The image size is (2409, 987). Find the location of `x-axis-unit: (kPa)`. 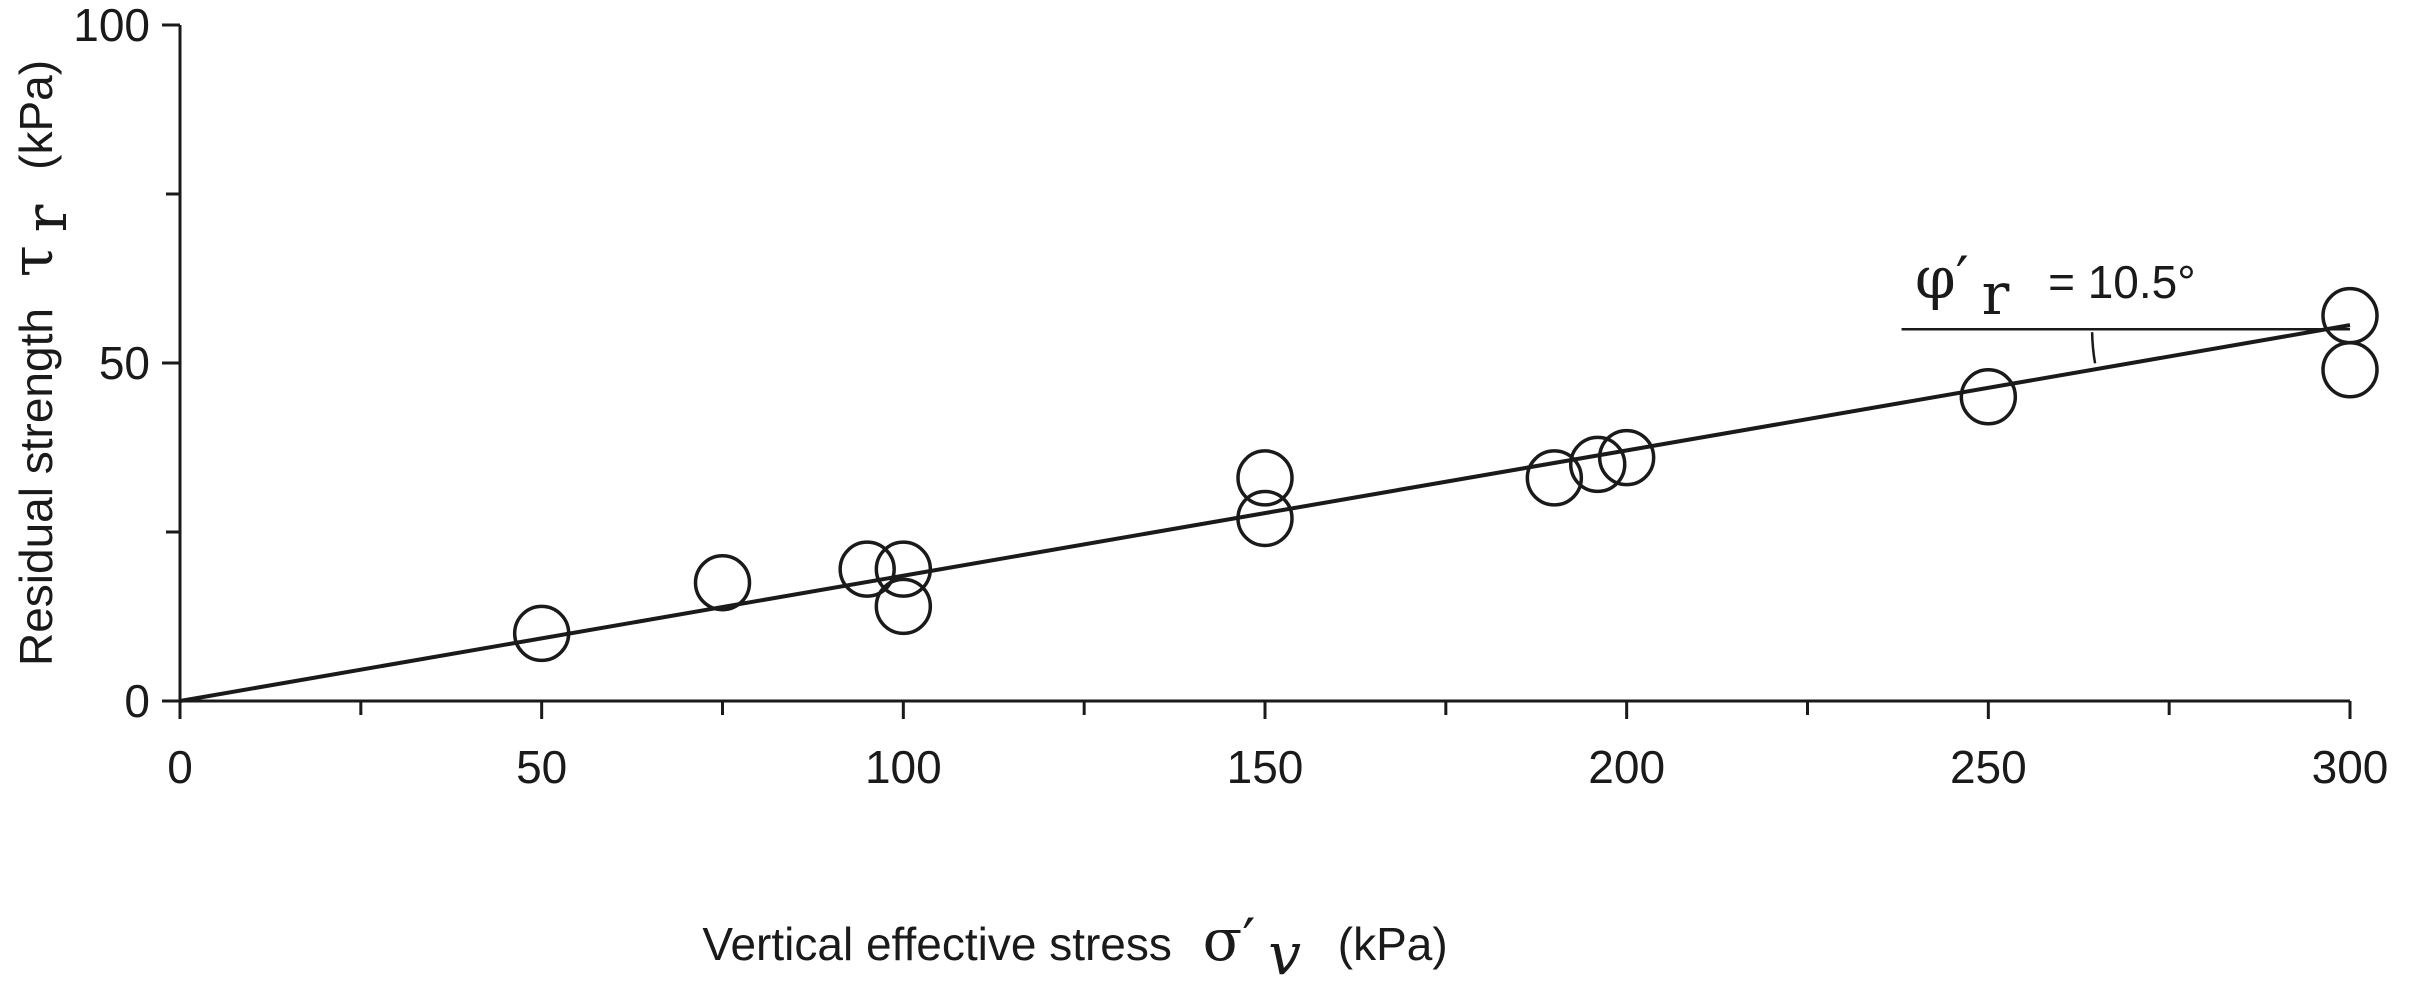

x-axis-unit: (kPa) is located at coordinates (1393, 944).